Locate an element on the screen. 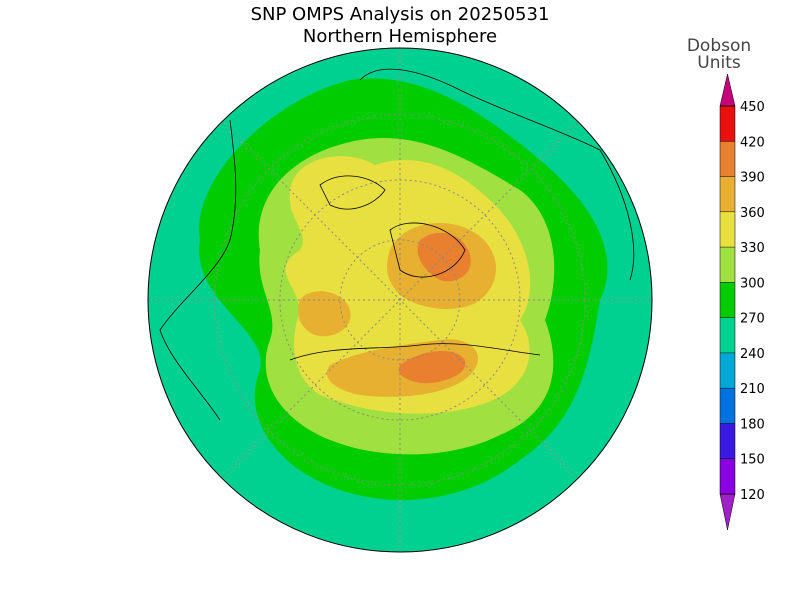  colorbar-tick-label: 240 is located at coordinates (752, 354).